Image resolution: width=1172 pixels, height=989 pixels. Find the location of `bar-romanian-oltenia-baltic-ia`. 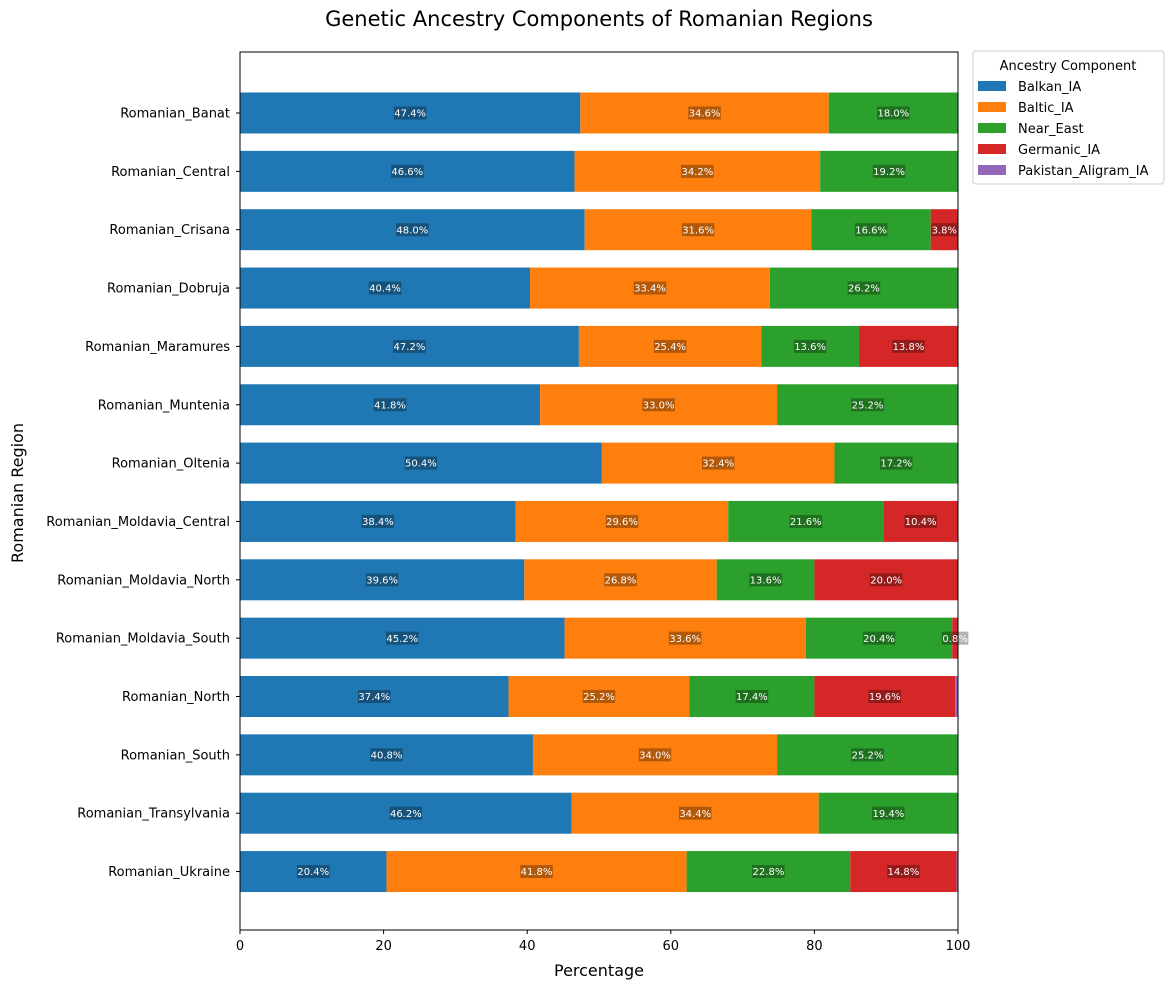

bar-romanian-oltenia-baltic-ia is located at coordinates (718, 463).